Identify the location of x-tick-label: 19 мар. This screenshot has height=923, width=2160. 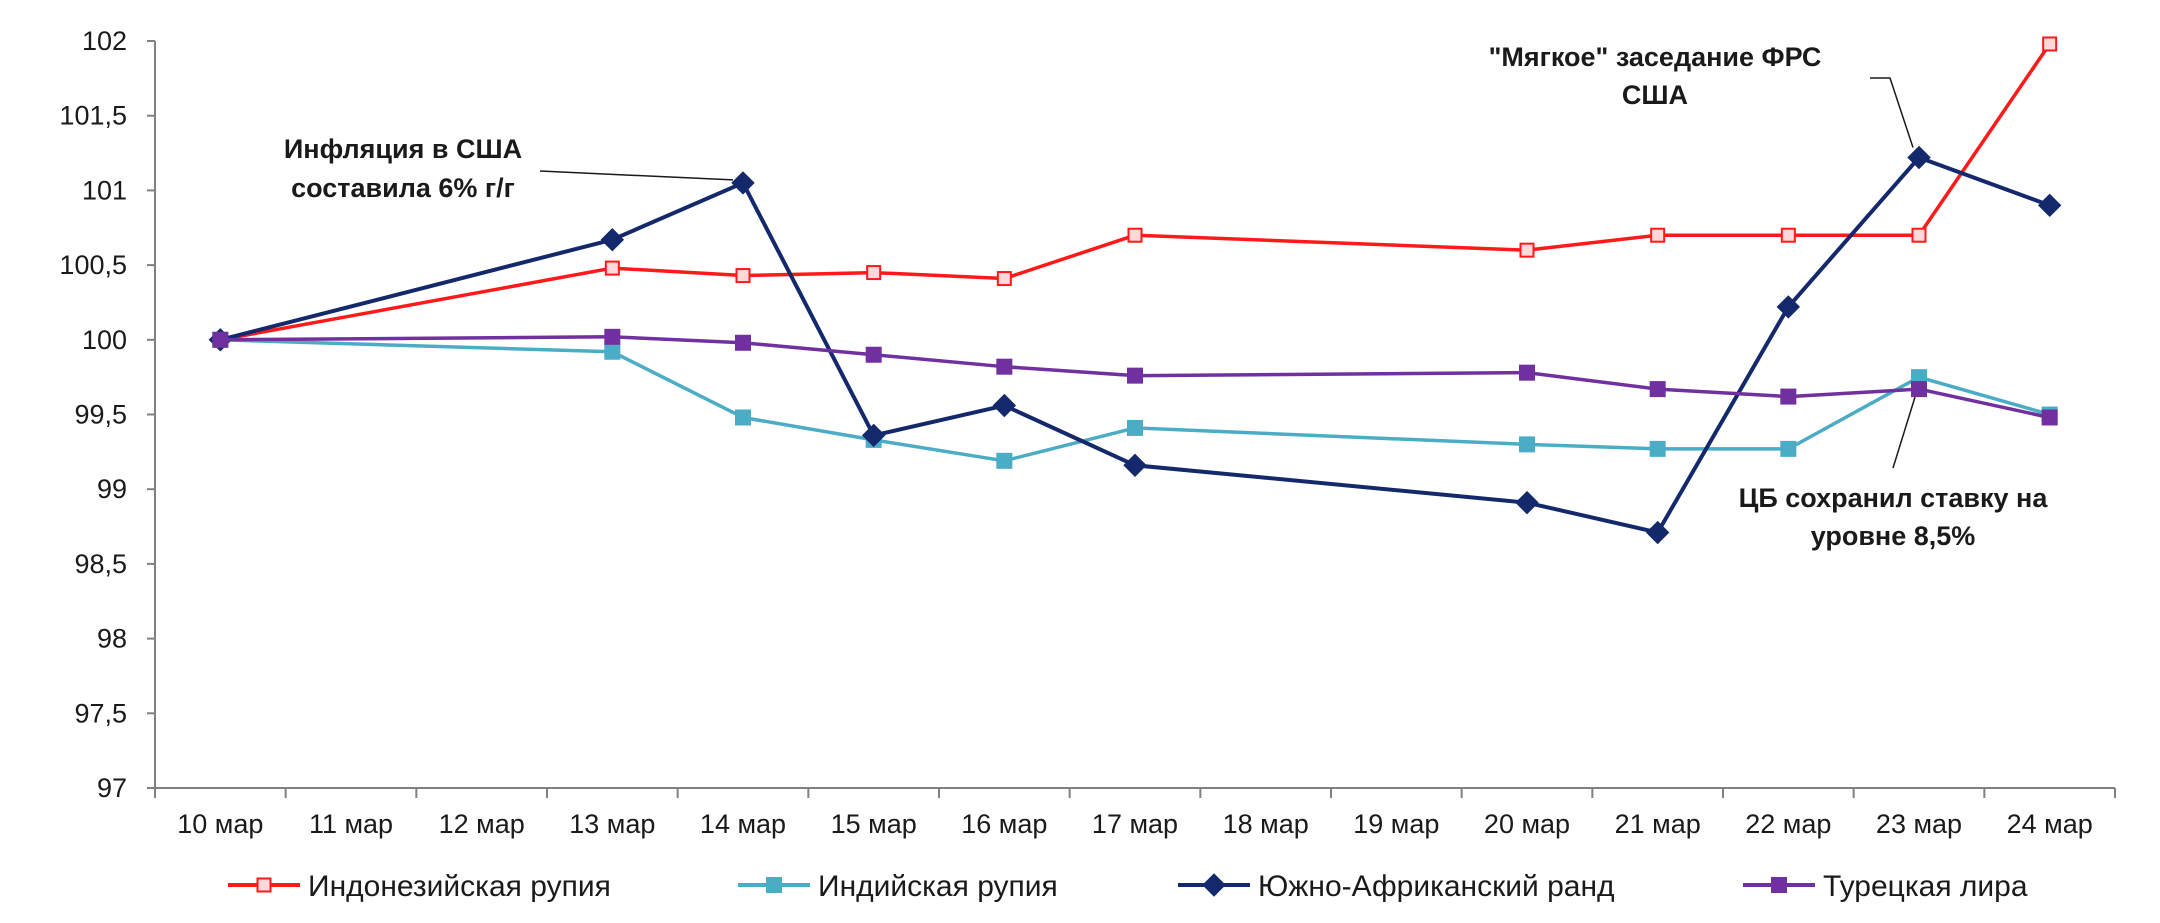
(1396, 824).